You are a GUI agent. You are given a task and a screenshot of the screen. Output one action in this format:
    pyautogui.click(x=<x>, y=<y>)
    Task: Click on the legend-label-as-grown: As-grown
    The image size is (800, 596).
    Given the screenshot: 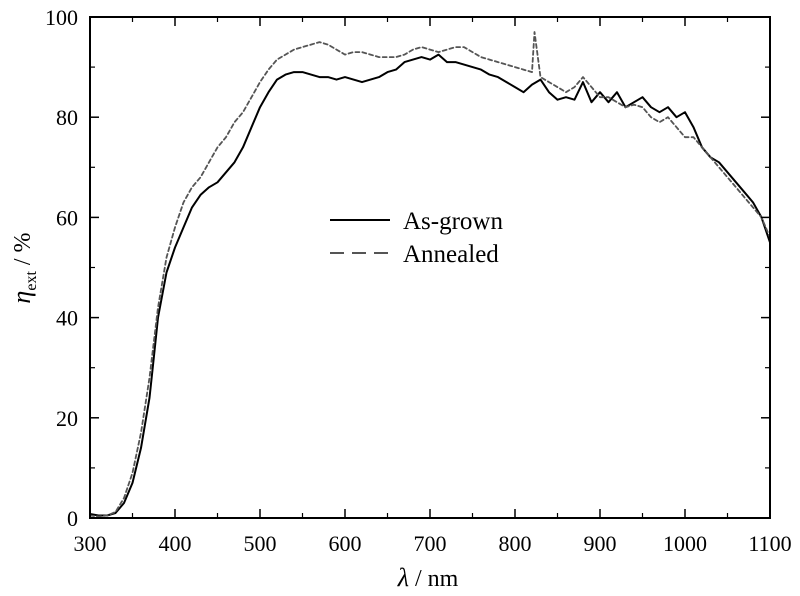 What is the action you would take?
    pyautogui.click(x=453, y=221)
    